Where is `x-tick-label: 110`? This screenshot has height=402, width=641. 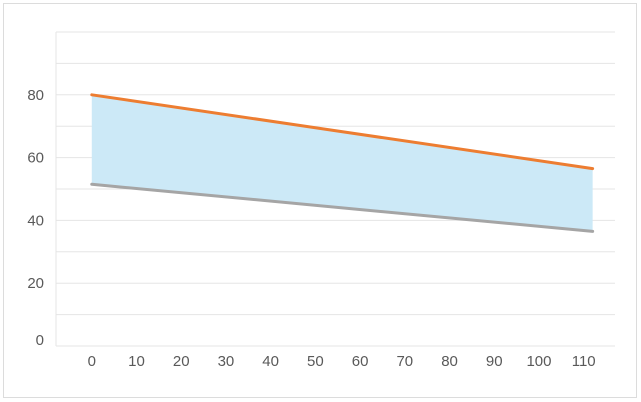
x-tick-label: 110 is located at coordinates (584, 361).